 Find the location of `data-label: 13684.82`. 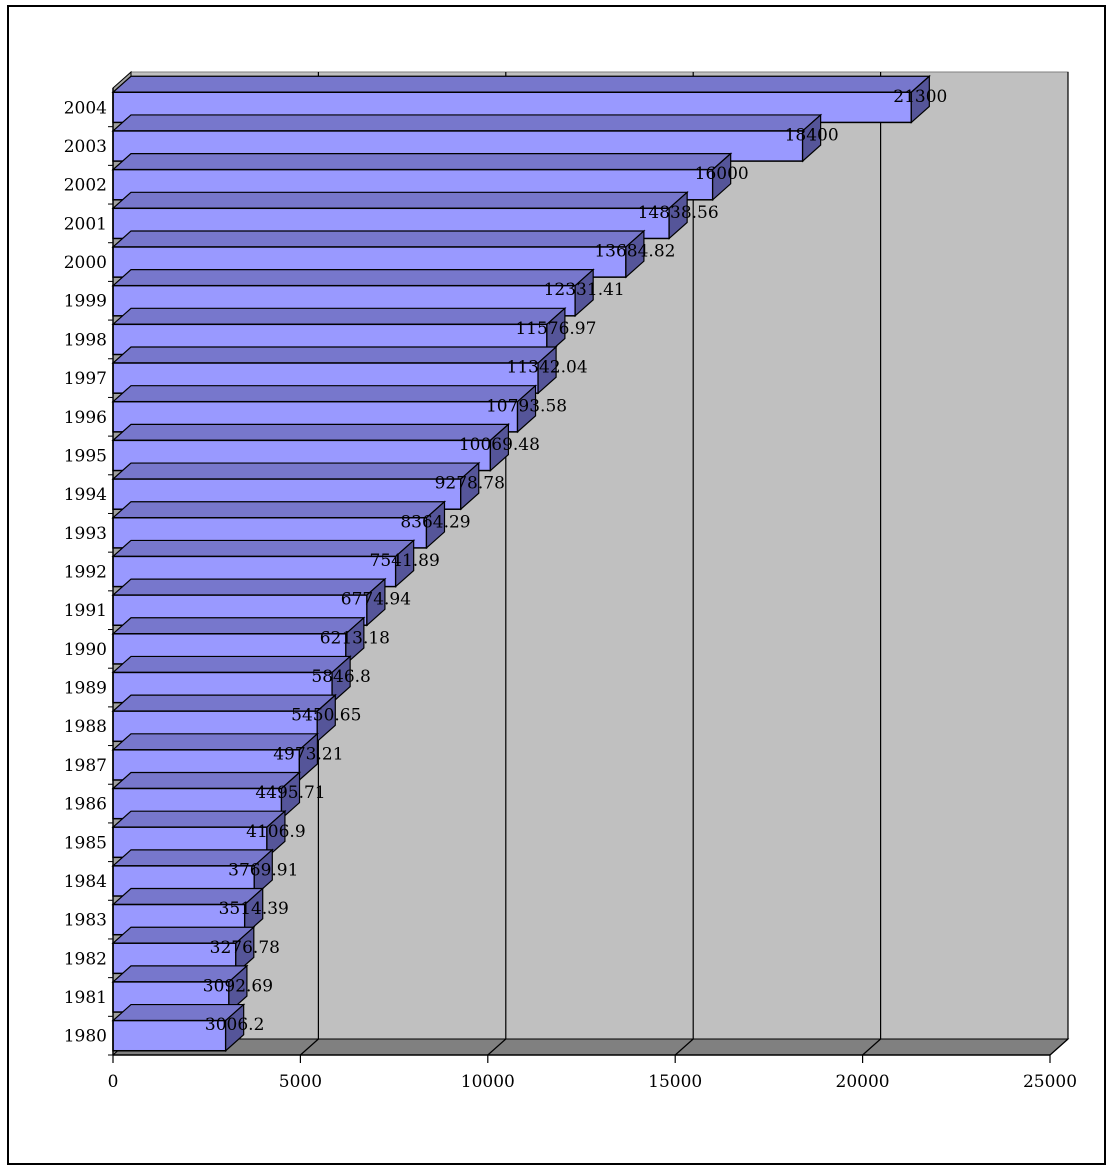

data-label: 13684.82 is located at coordinates (634, 252).